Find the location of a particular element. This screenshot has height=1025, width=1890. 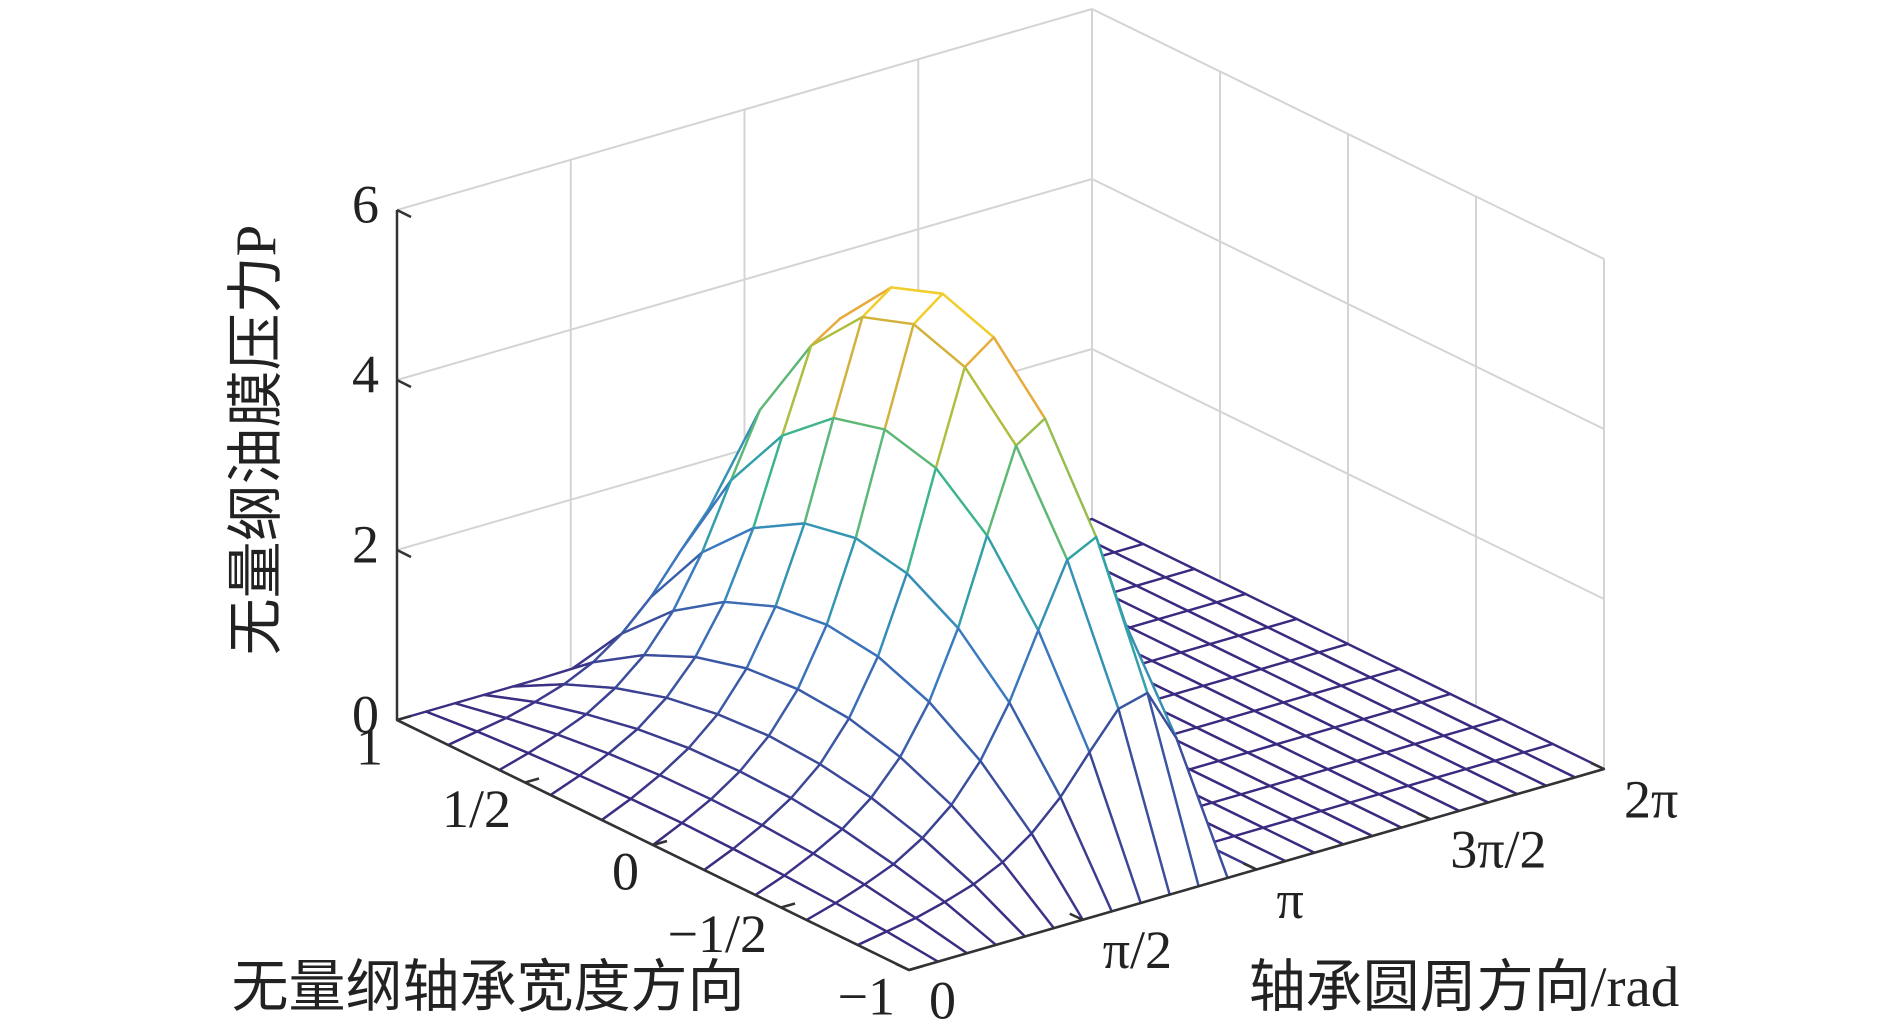

x-tick-label: 2π is located at coordinates (1651, 799).